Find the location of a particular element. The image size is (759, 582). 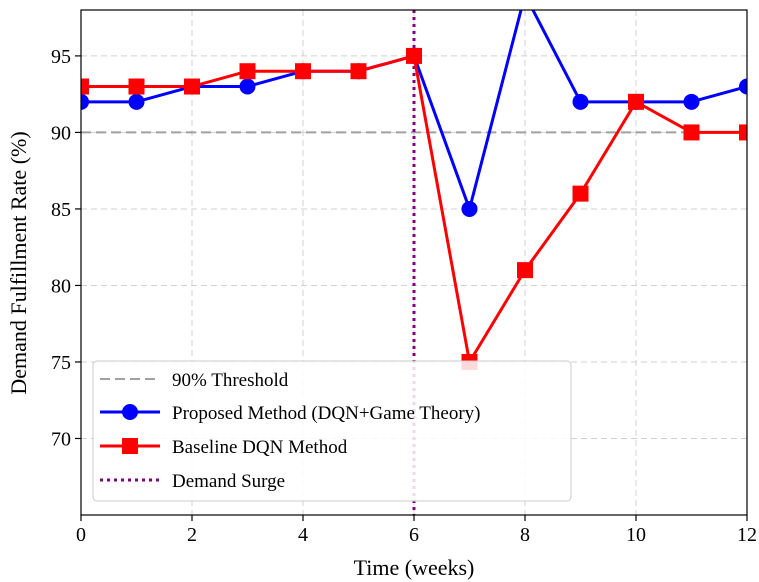

y-tick-label: 70 is located at coordinates (61, 439).